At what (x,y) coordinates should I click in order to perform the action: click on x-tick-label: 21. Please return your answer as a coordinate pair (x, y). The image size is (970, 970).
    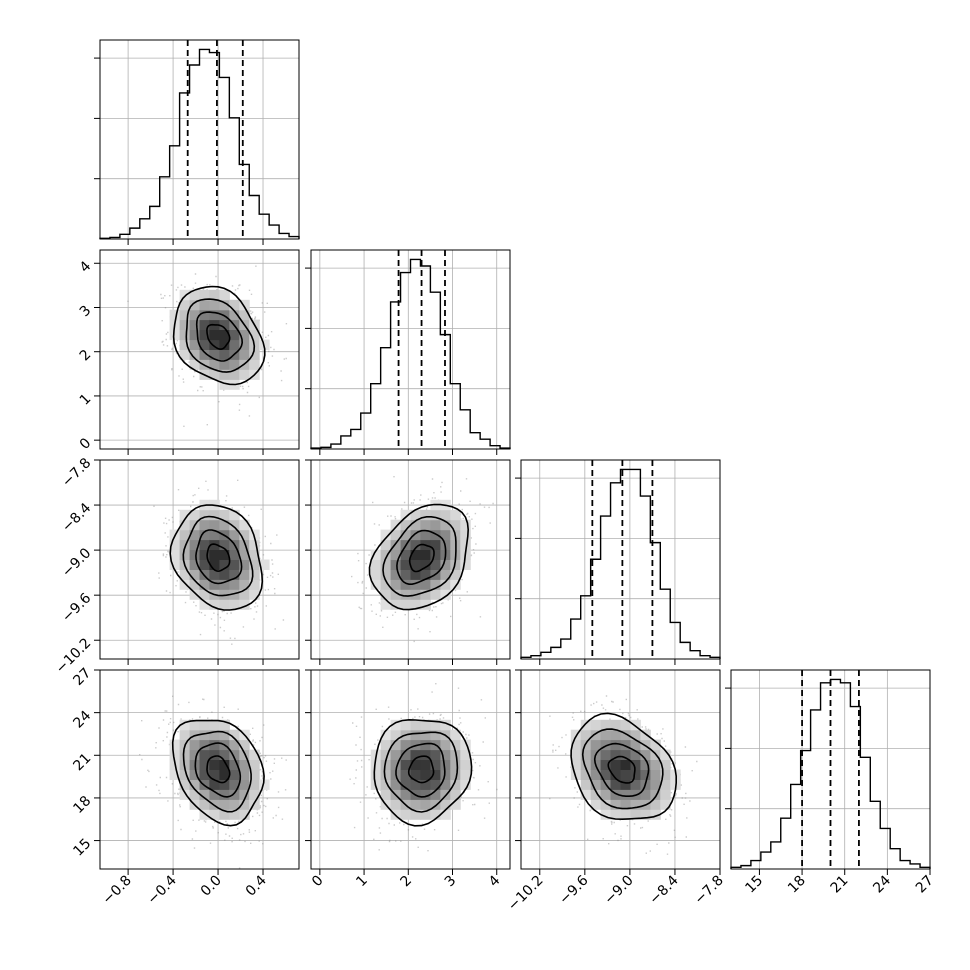
    Looking at the image, I should click on (840, 885).